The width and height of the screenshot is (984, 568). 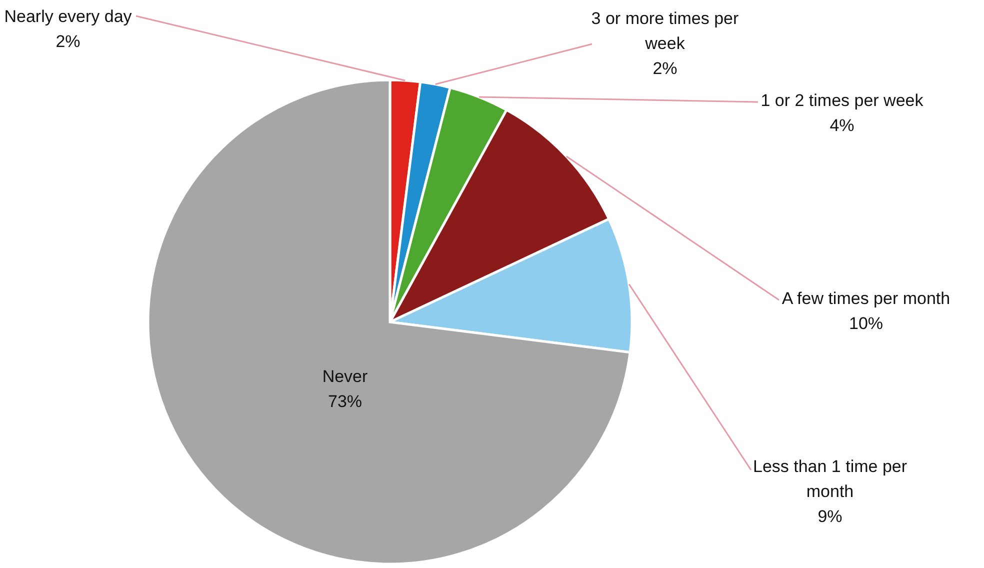 What do you see at coordinates (830, 479) in the screenshot?
I see `slice-label: Less than 1 time per month` at bounding box center [830, 479].